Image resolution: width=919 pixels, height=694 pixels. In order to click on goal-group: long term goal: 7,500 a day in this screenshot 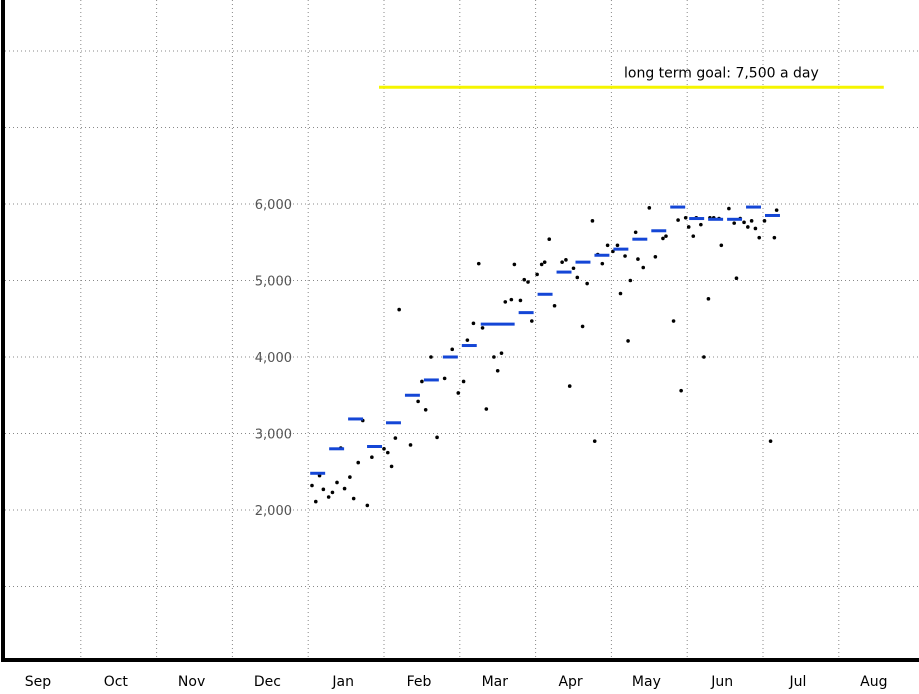, I will do `click(631, 77)`.